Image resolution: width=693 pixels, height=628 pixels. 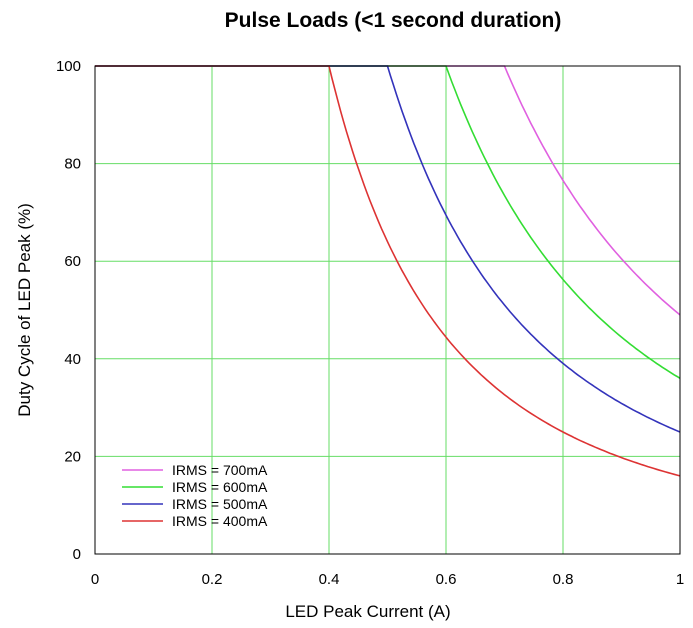 I want to click on y-tick-label: 0, so click(x=77, y=554).